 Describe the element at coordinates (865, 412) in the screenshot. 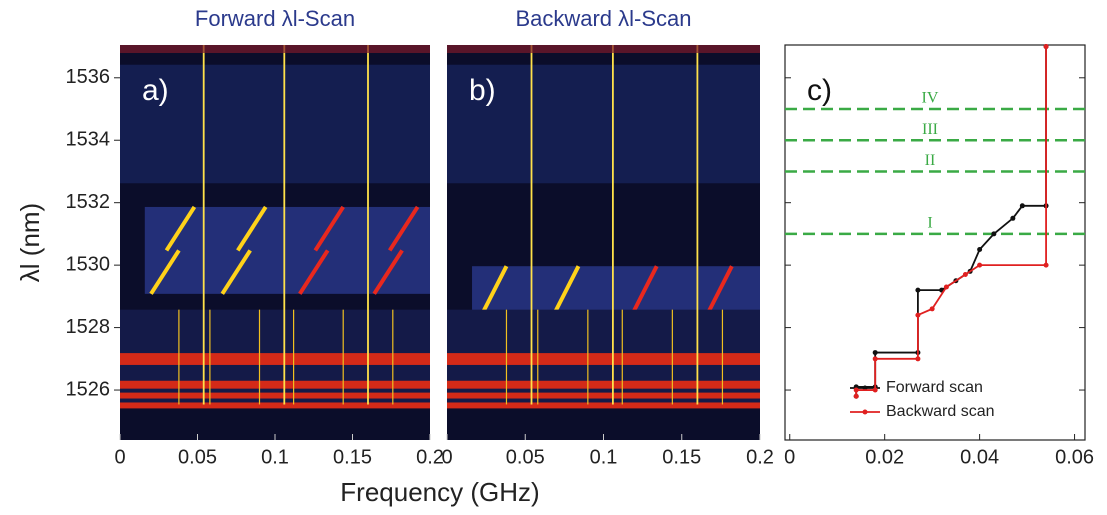

I see `legend-marker` at that location.